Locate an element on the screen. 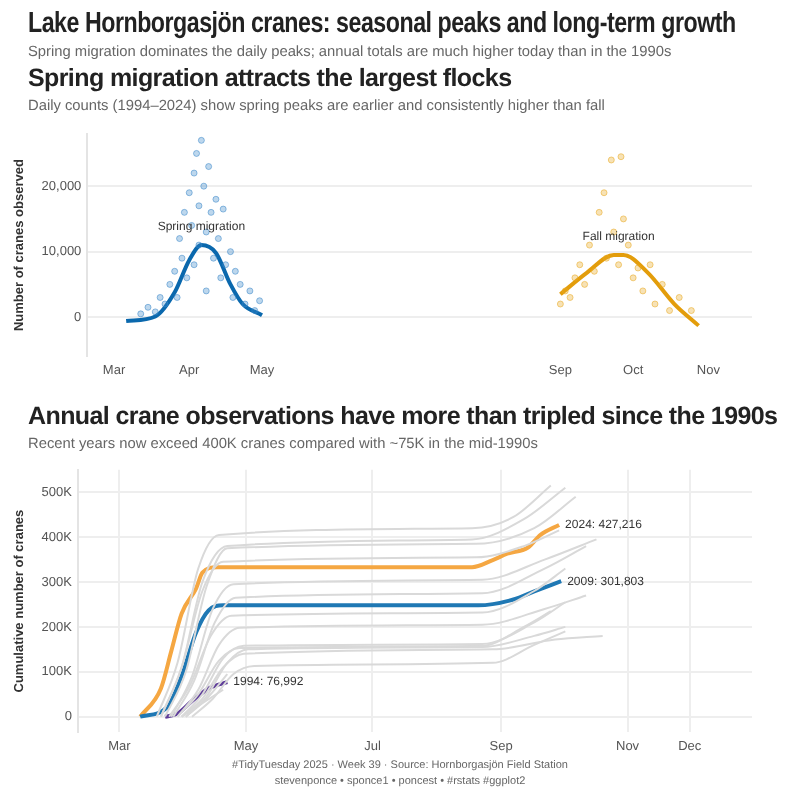 This screenshot has height=800, width=800. text: Lake Hornborgasjön cranes: seasonal peaks and long-term growth is located at coordinates (382, 24).